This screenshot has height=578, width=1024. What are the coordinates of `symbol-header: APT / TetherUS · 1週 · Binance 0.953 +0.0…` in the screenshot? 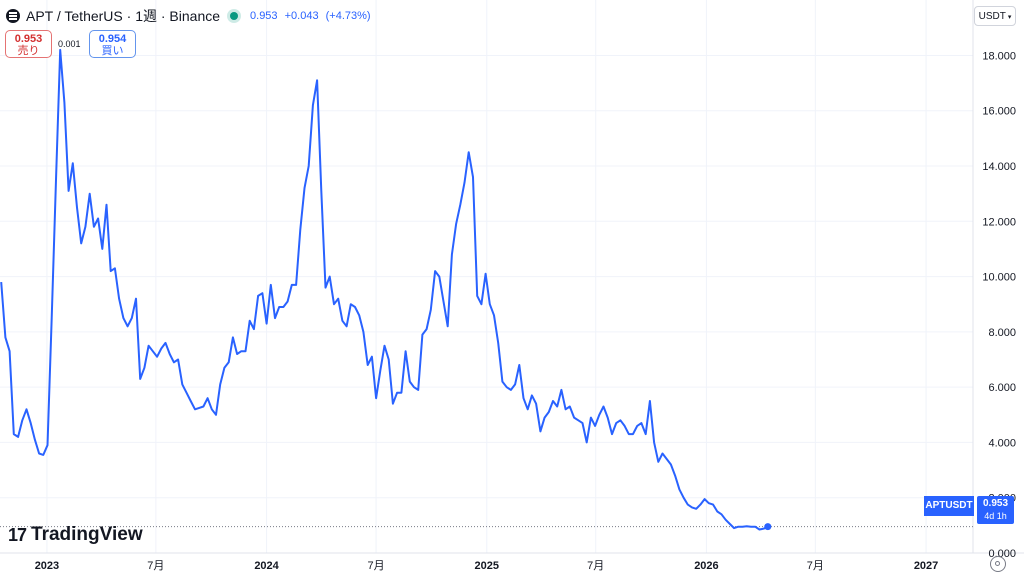 It's located at (190, 16).